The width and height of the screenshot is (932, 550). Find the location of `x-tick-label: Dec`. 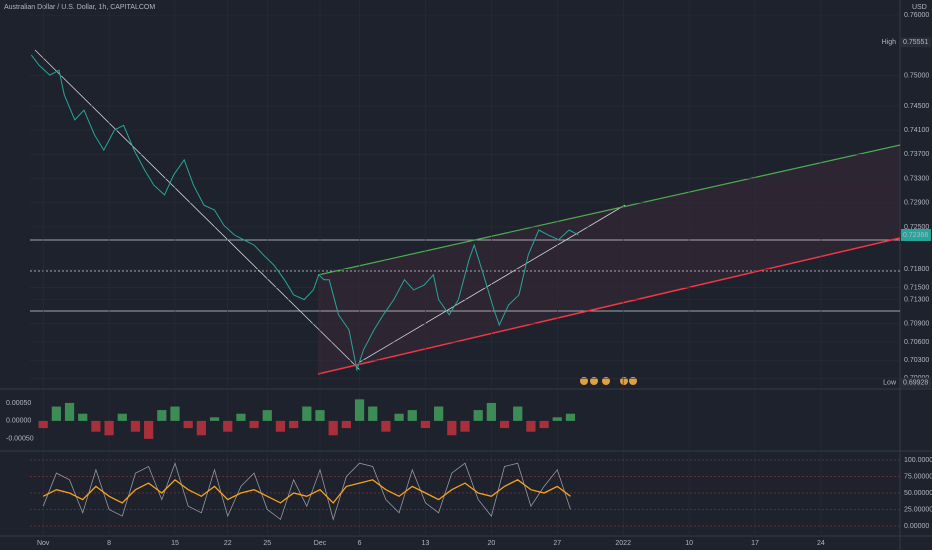

x-tick-label: Dec is located at coordinates (320, 543).